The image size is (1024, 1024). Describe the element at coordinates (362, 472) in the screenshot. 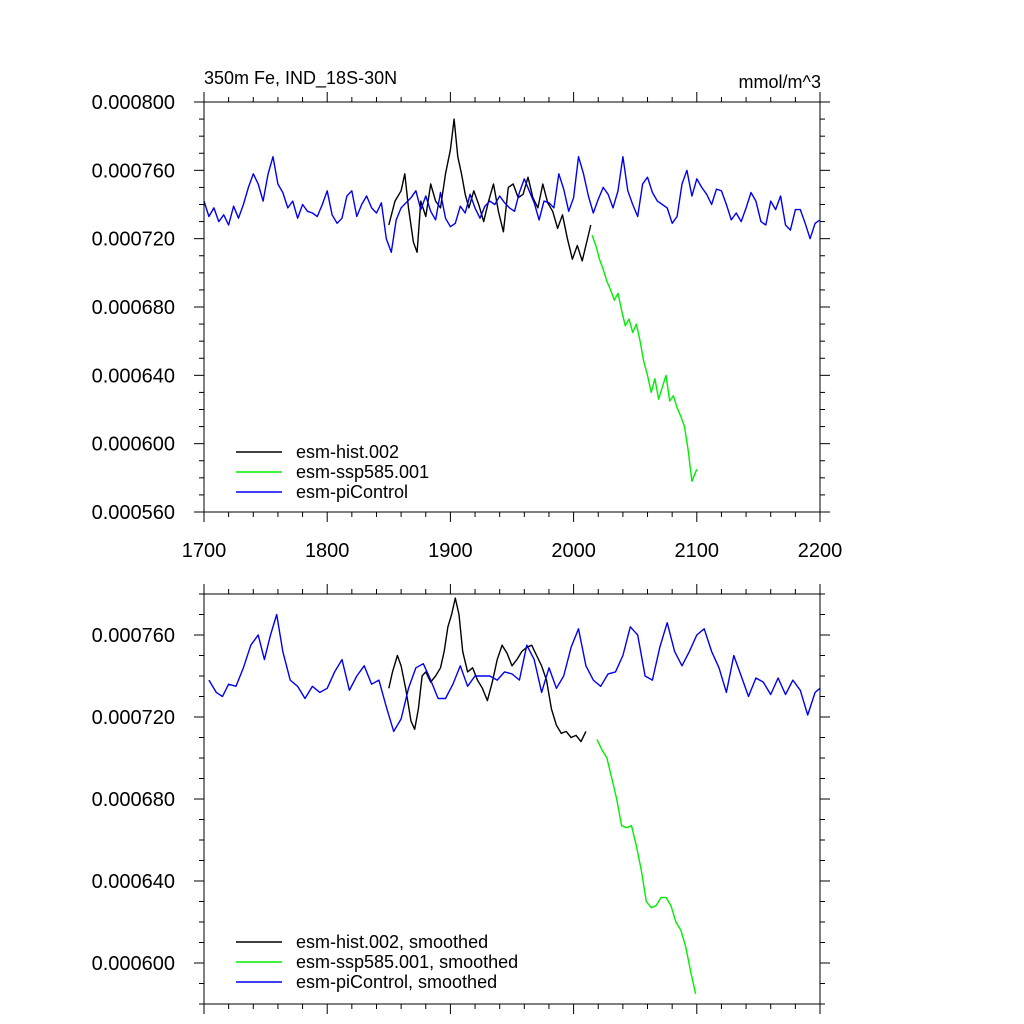

I see `legend-label: esm-ssp585.001` at that location.